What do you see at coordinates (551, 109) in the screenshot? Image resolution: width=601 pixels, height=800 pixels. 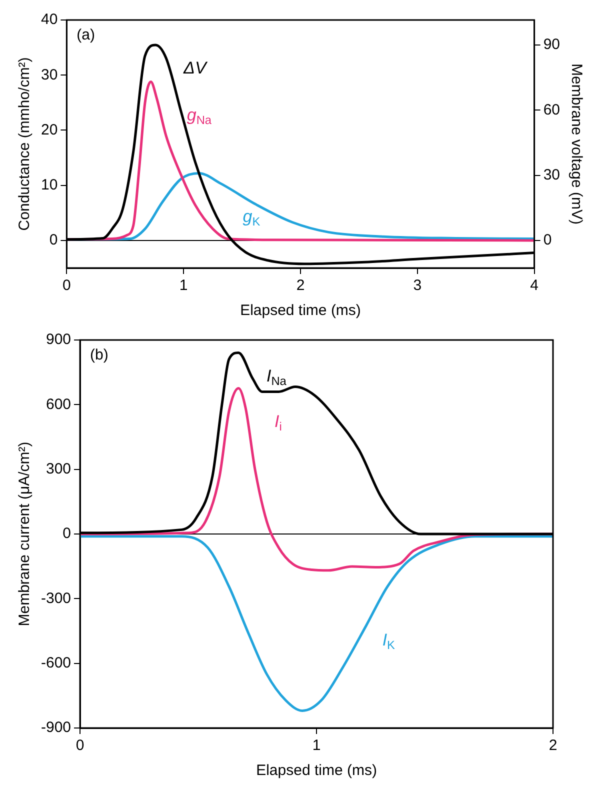 I see `y2-tick-label: 60` at bounding box center [551, 109].